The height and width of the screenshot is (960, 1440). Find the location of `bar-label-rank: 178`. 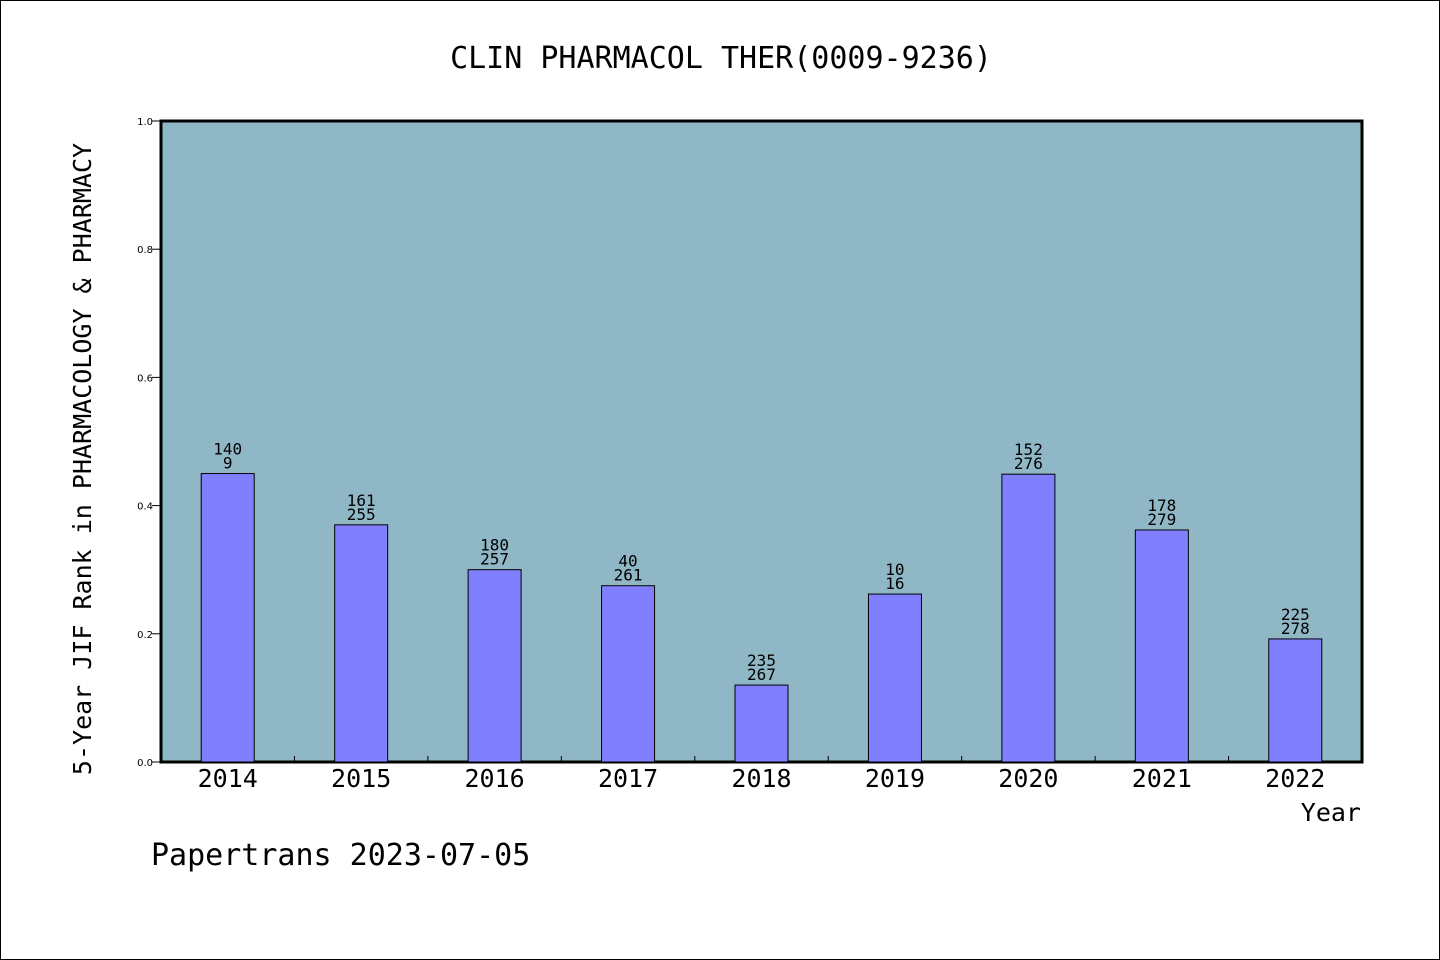

bar-label-rank: 178 is located at coordinates (1161, 505).